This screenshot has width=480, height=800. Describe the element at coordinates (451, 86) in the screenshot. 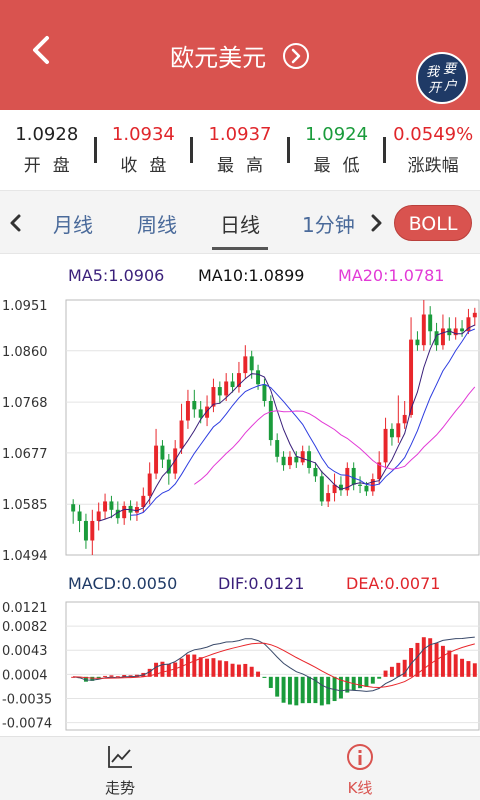

I see `svg-text: 户` at that location.